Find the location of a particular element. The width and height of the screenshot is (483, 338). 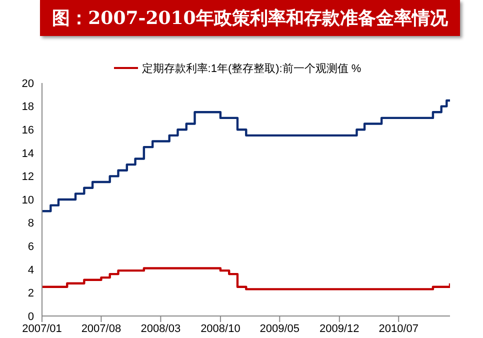

y-tick-label: 2 is located at coordinates (31, 294).